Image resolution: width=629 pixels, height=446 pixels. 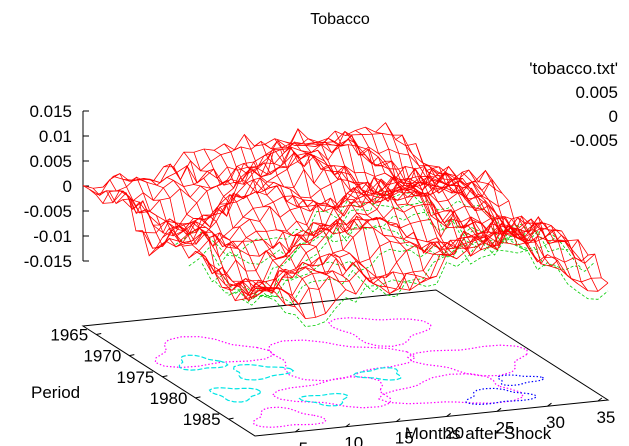 What do you see at coordinates (613, 116) in the screenshot?
I see `legend-label-1: 0` at bounding box center [613, 116].